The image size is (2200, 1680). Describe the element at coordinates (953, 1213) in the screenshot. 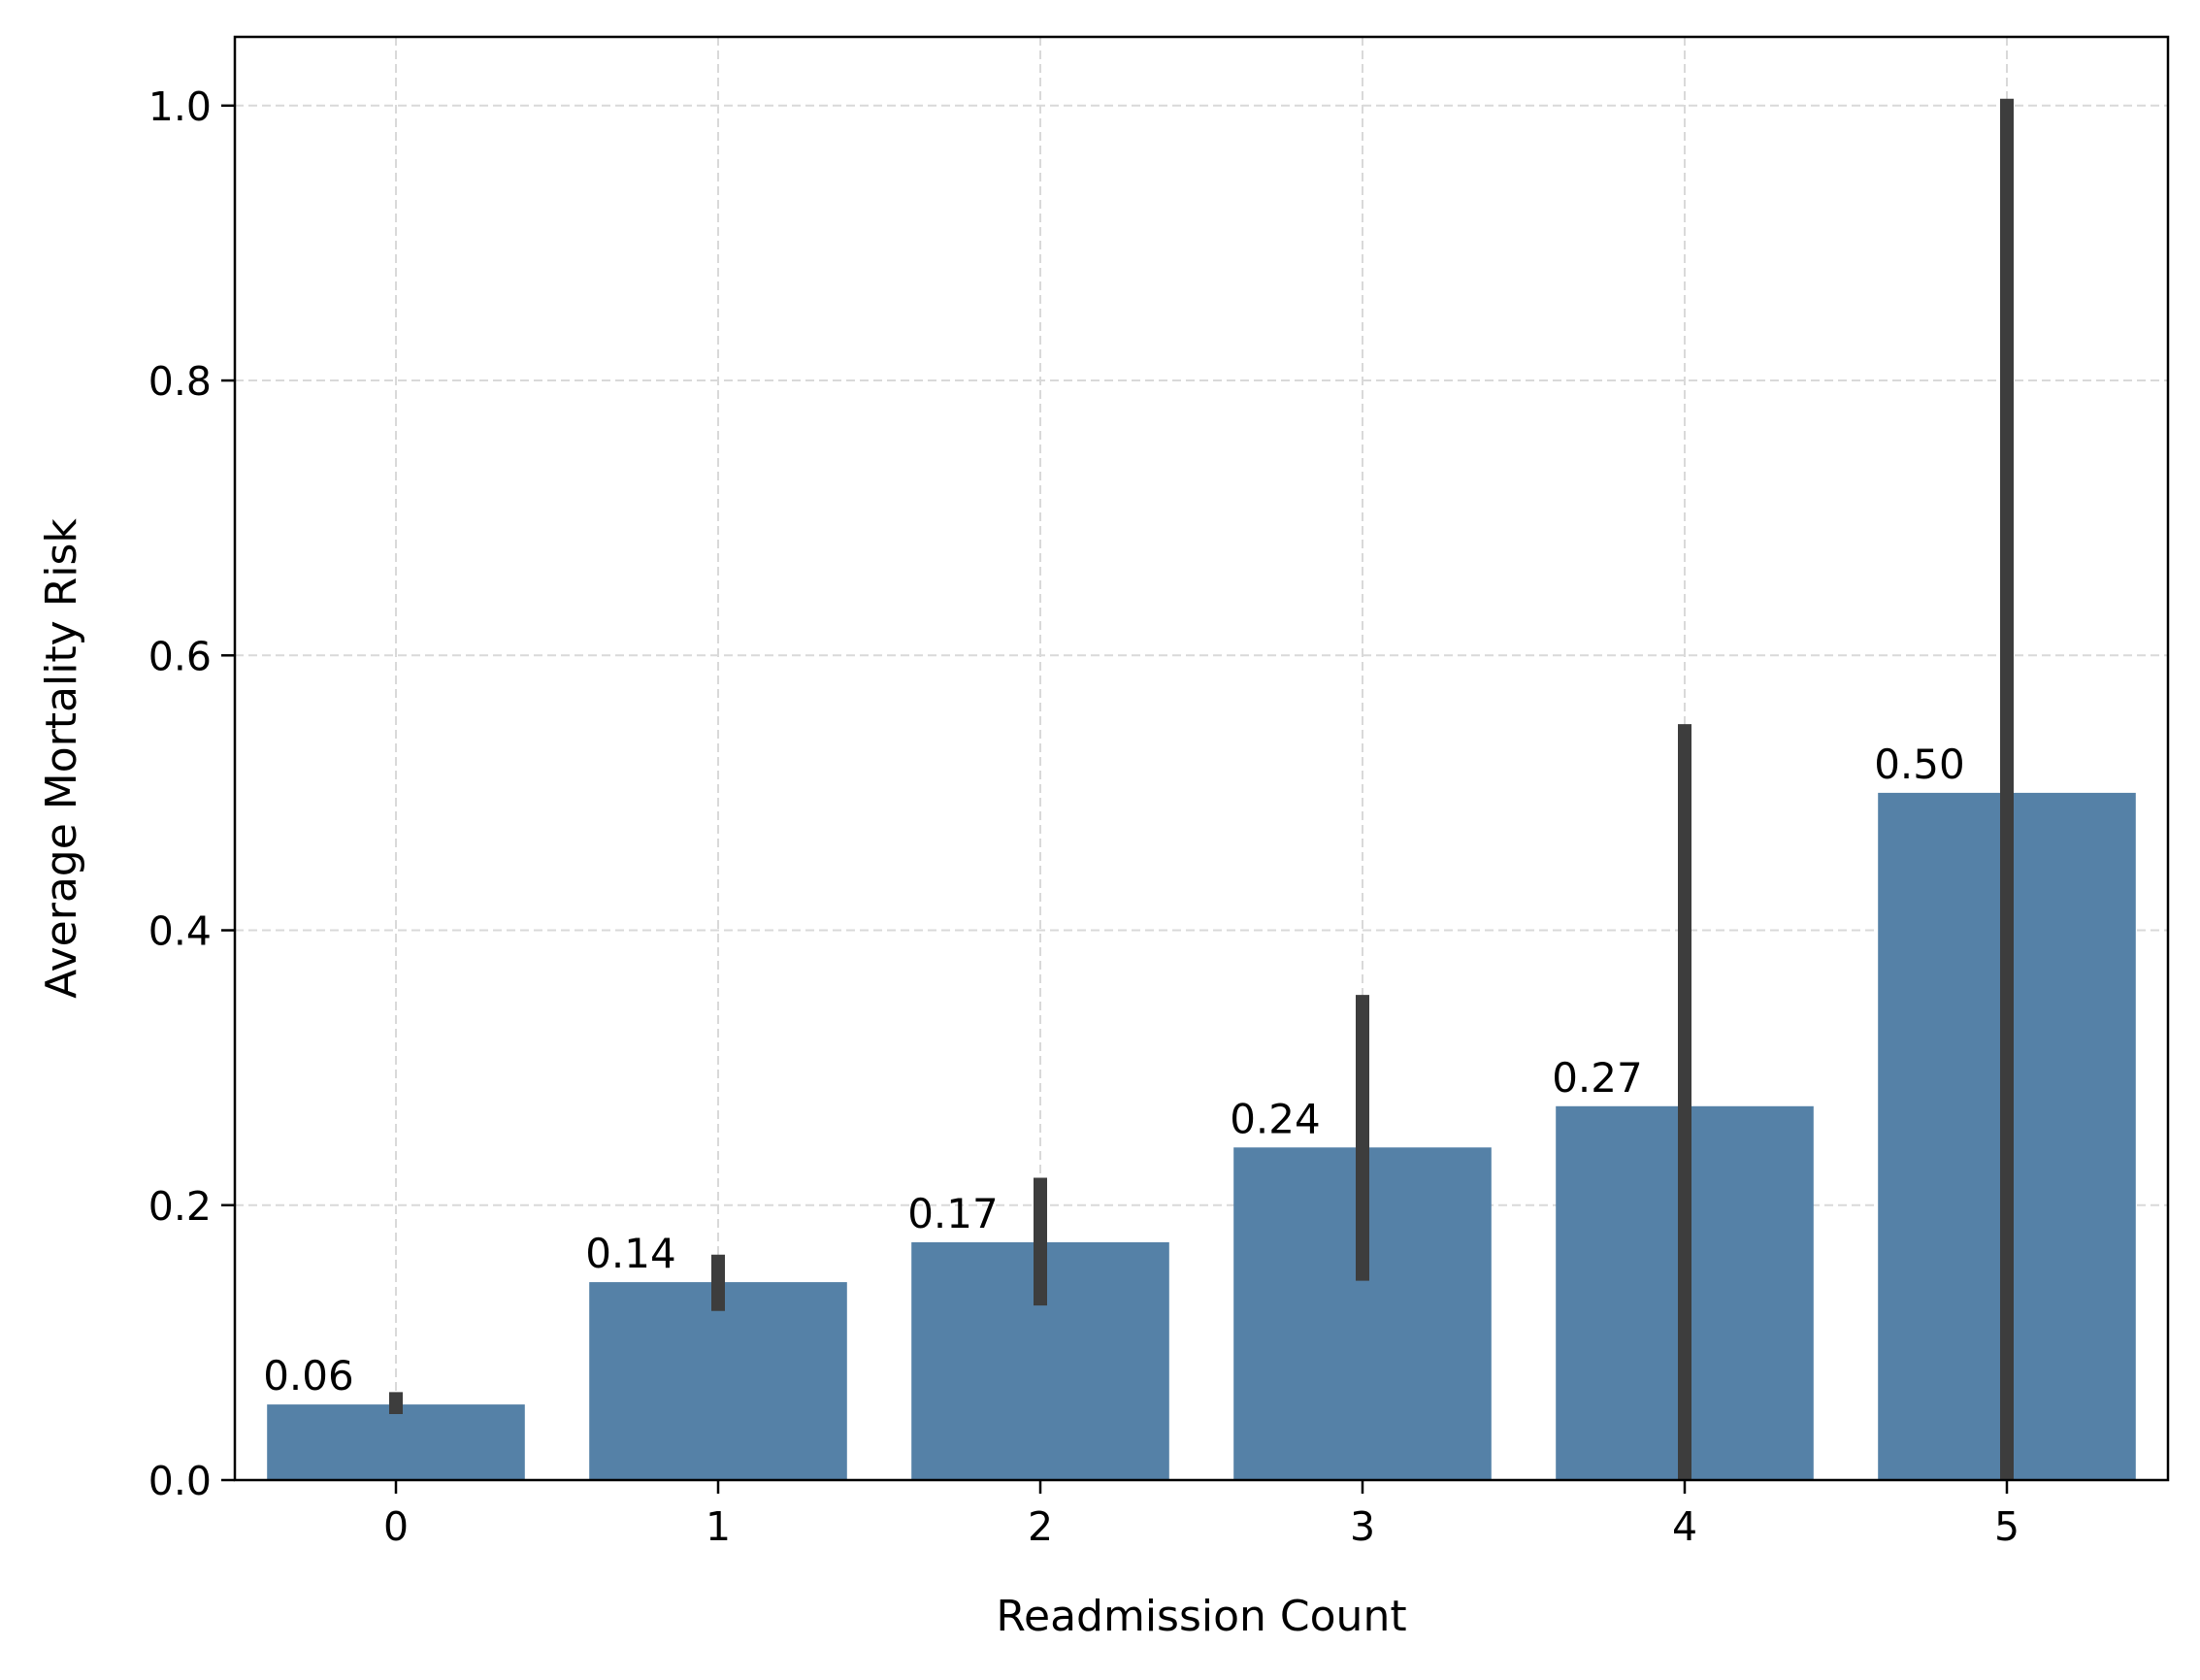

I see `data-label-2: 0.17` at that location.